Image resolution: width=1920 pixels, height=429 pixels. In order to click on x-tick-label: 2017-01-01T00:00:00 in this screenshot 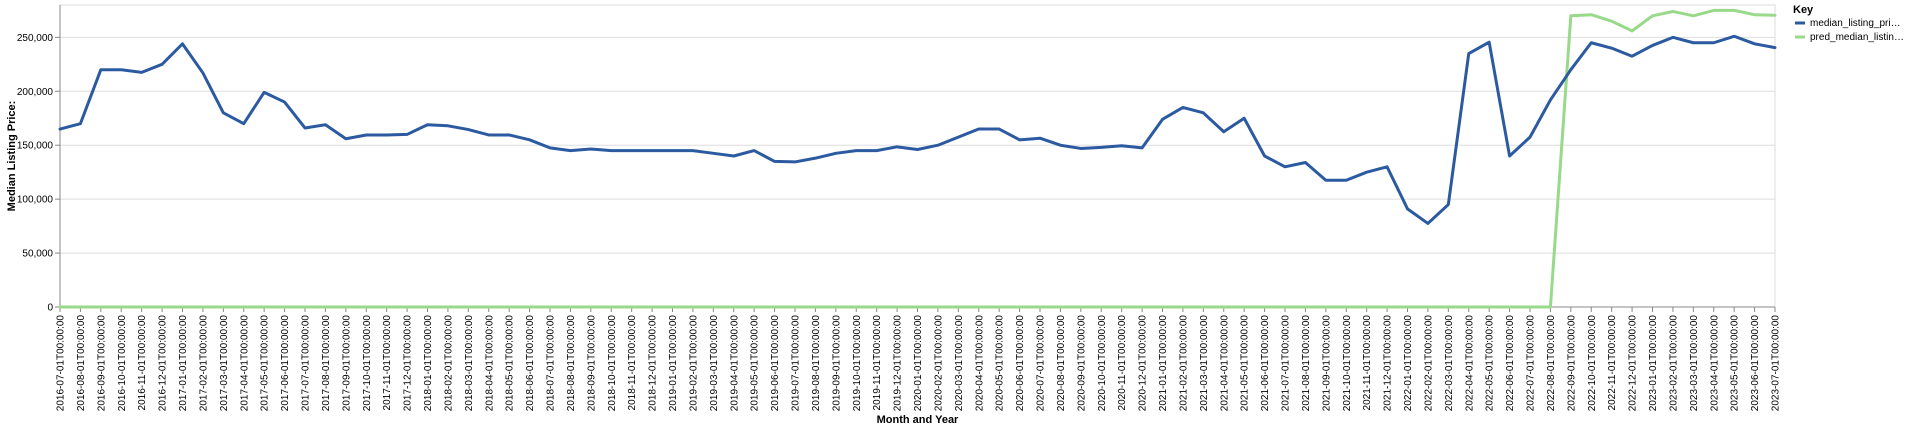, I will do `click(183, 363)`.